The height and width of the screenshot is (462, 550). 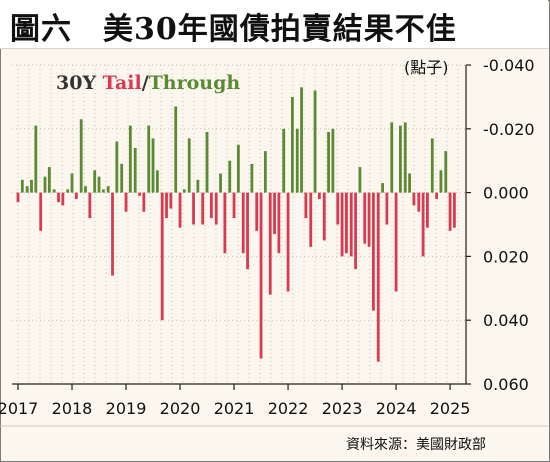 What do you see at coordinates (288, 408) in the screenshot?
I see `x-tick-label: 2022` at bounding box center [288, 408].